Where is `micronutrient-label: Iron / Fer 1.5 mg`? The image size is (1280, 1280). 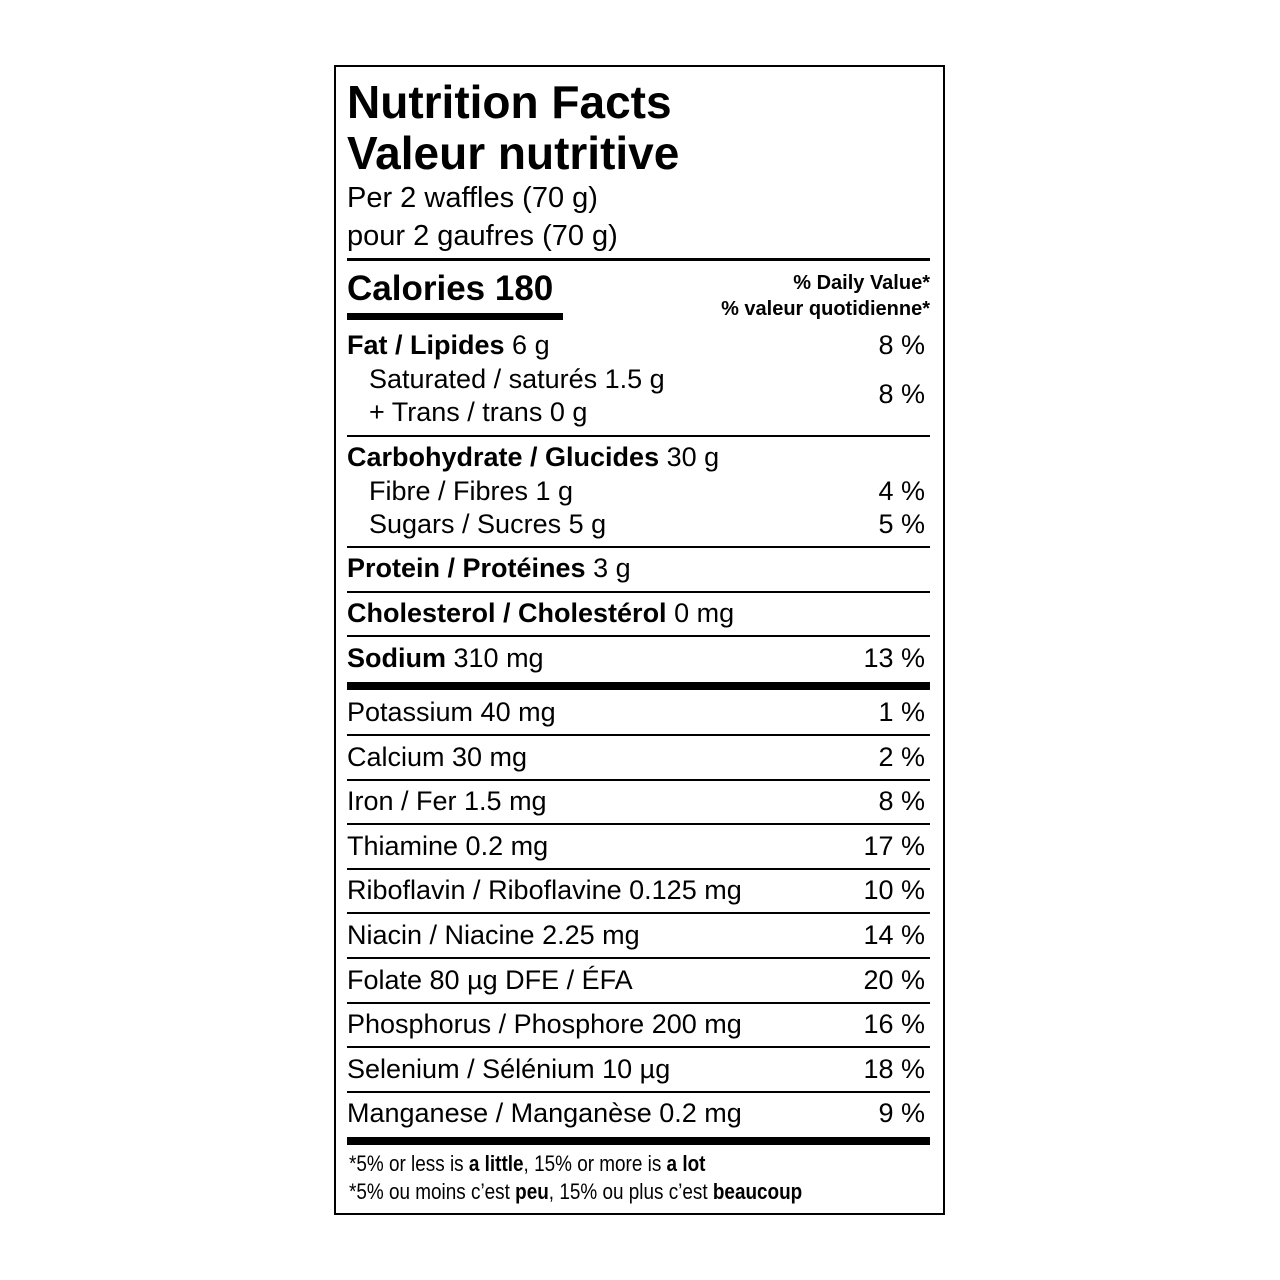 micronutrient-label: Iron / Fer 1.5 mg is located at coordinates (447, 801).